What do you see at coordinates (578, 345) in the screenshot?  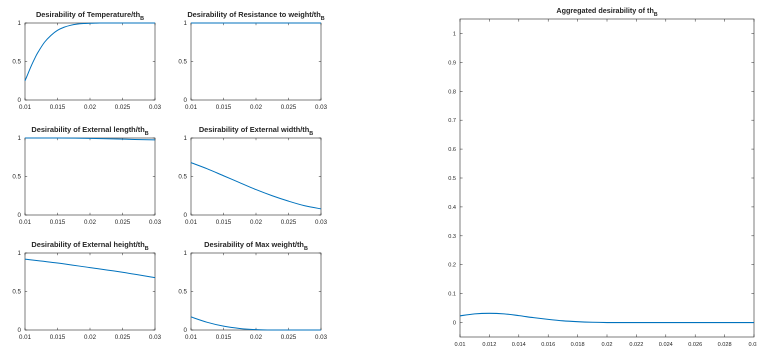 I see `x-tick-label: 0.018` at bounding box center [578, 345].